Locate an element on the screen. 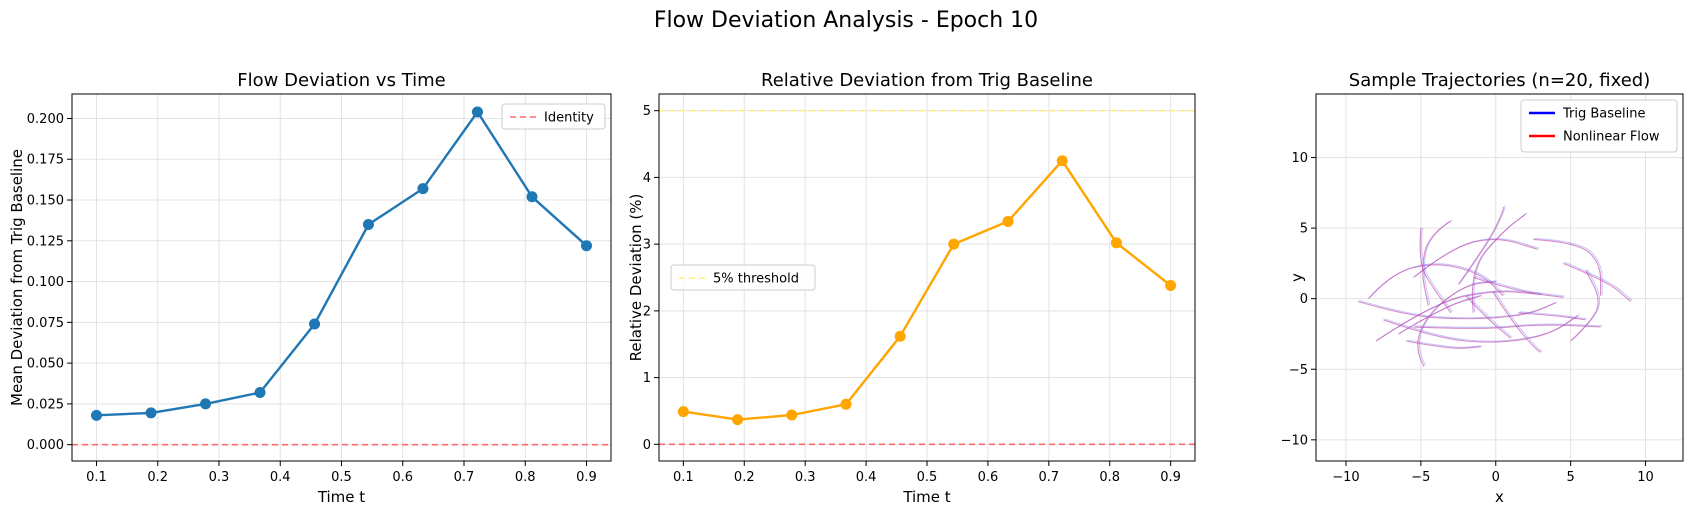  y-tick-label: 10 is located at coordinates (1299, 158).